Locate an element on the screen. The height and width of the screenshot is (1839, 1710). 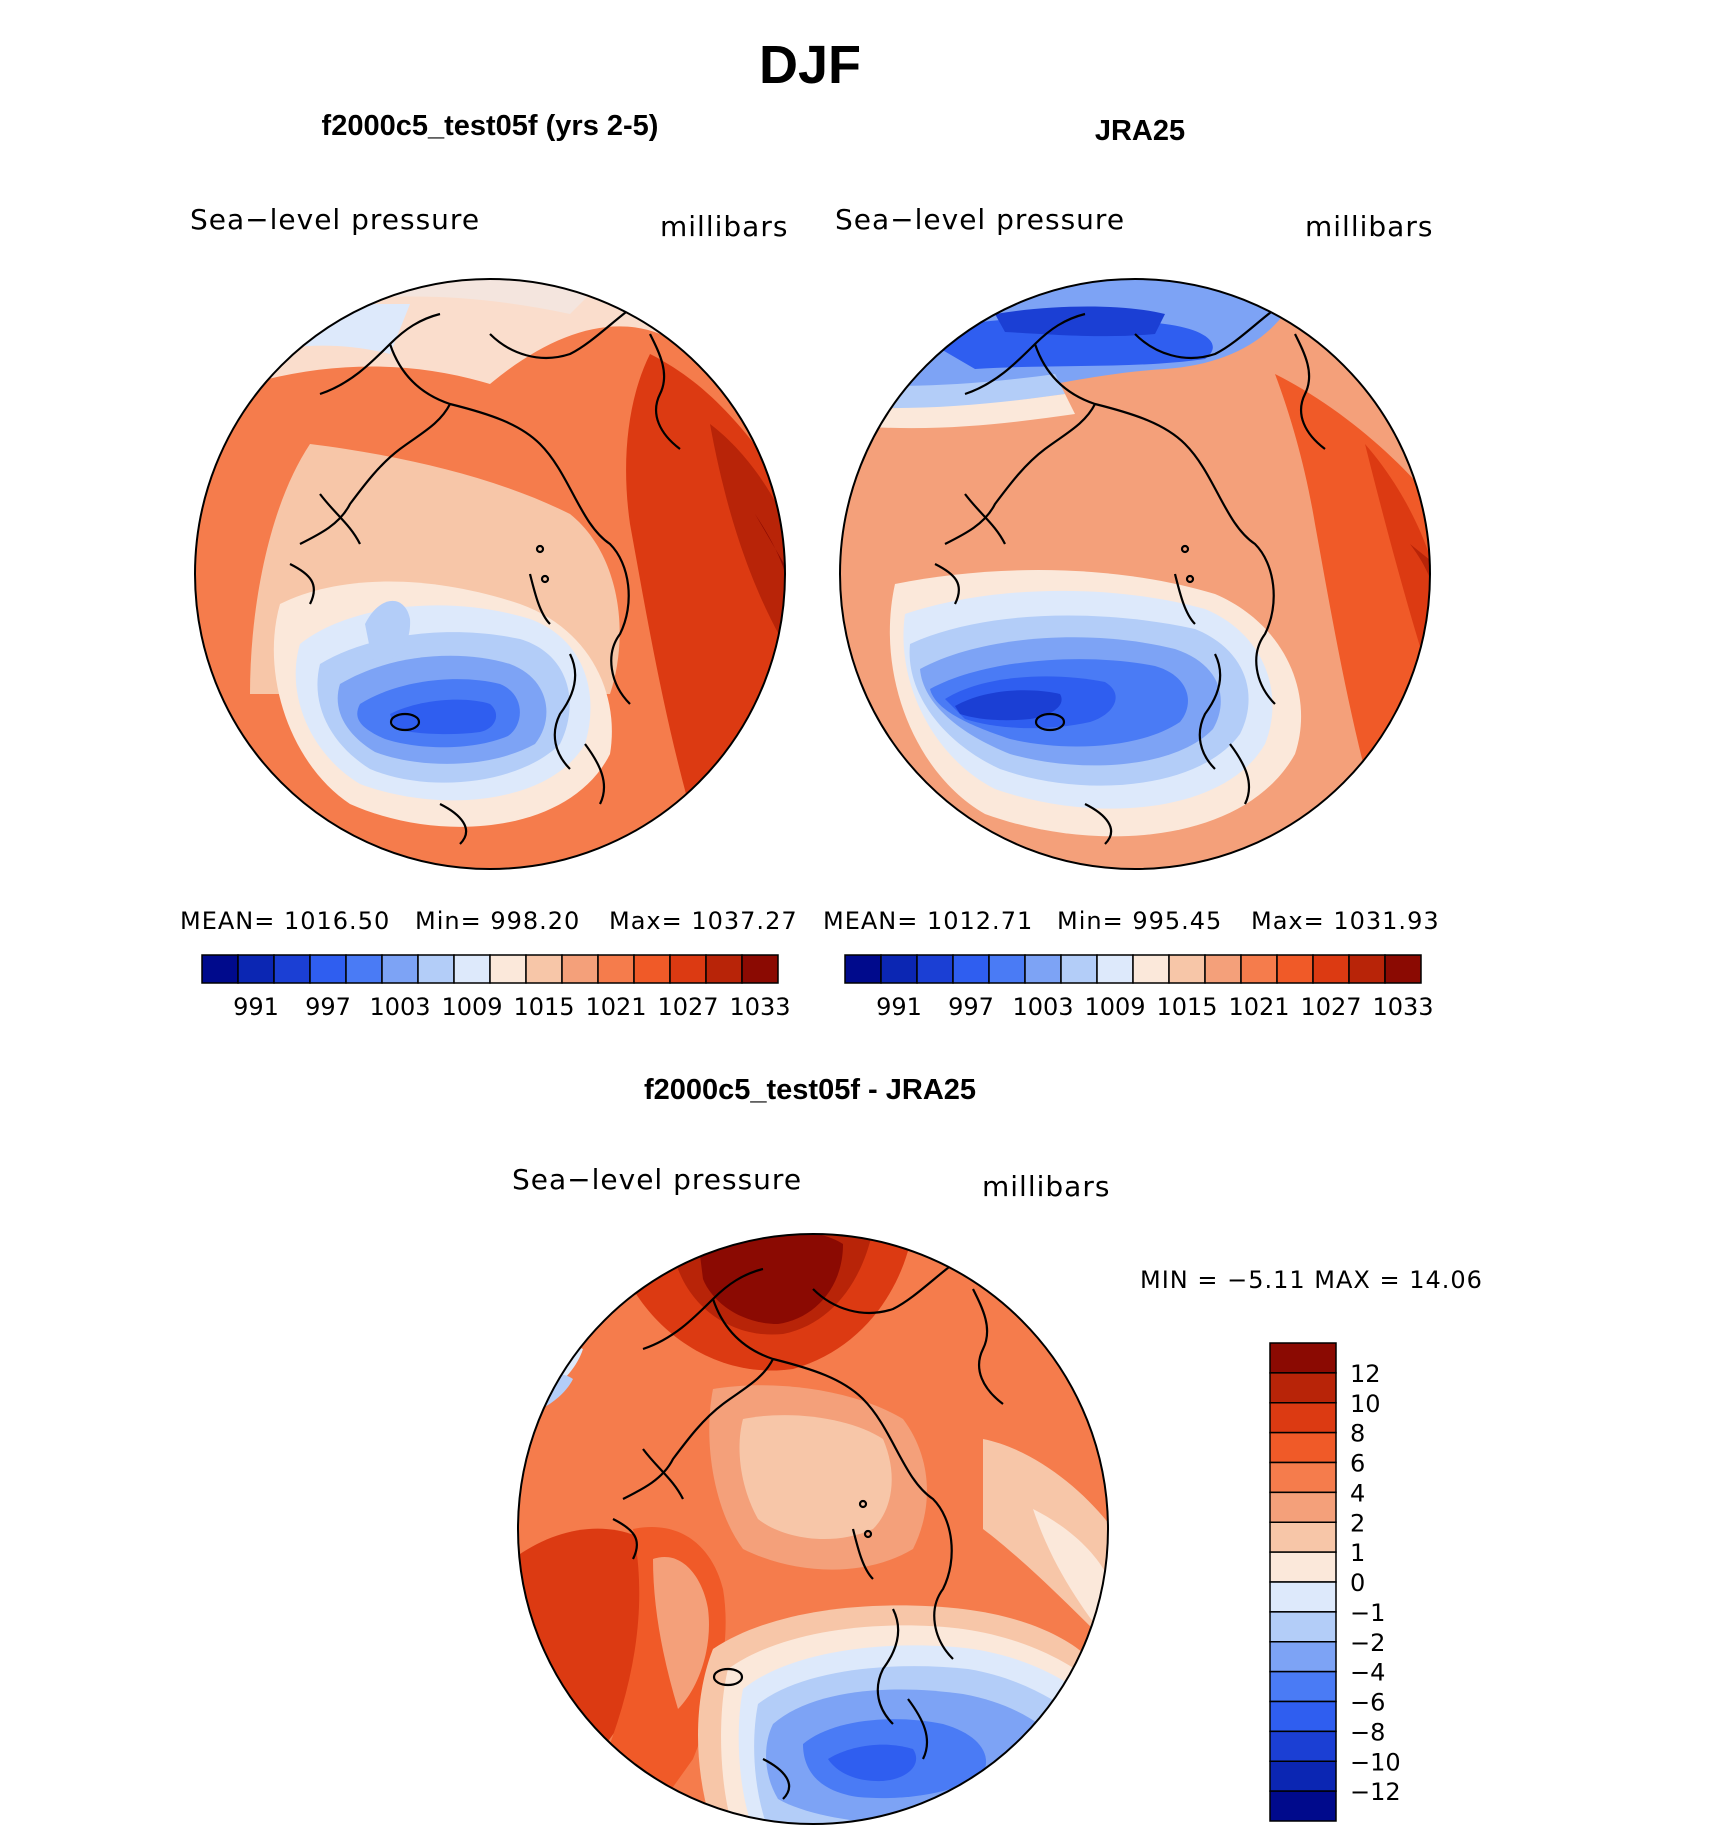
panel3-map-border is located at coordinates (813, 1529).